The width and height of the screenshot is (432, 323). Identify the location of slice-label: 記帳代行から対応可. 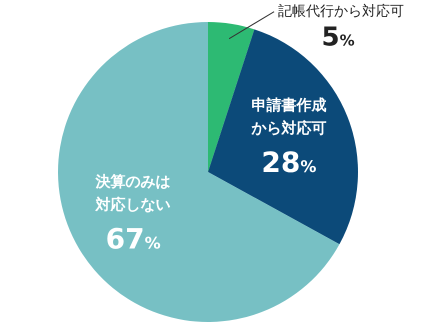
(341, 12).